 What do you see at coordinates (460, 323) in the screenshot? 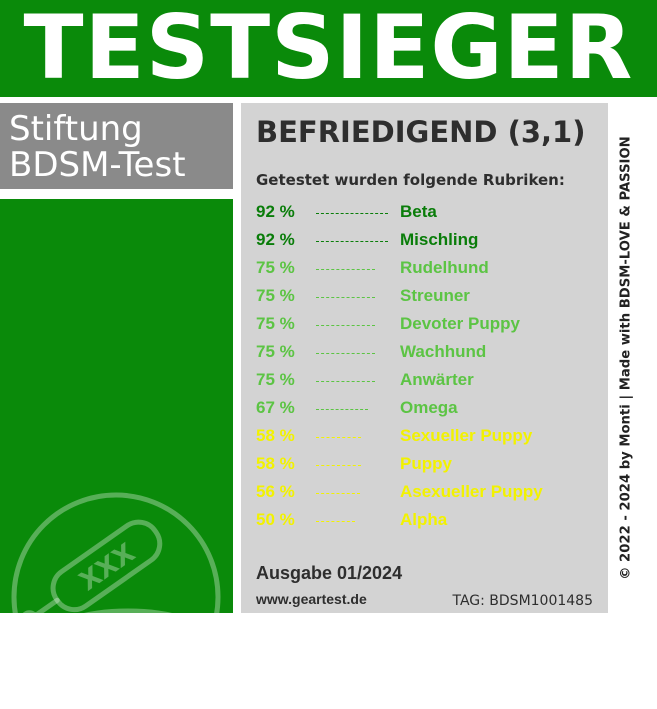
I see `rubrik-label: Devoter Puppy` at bounding box center [460, 323].